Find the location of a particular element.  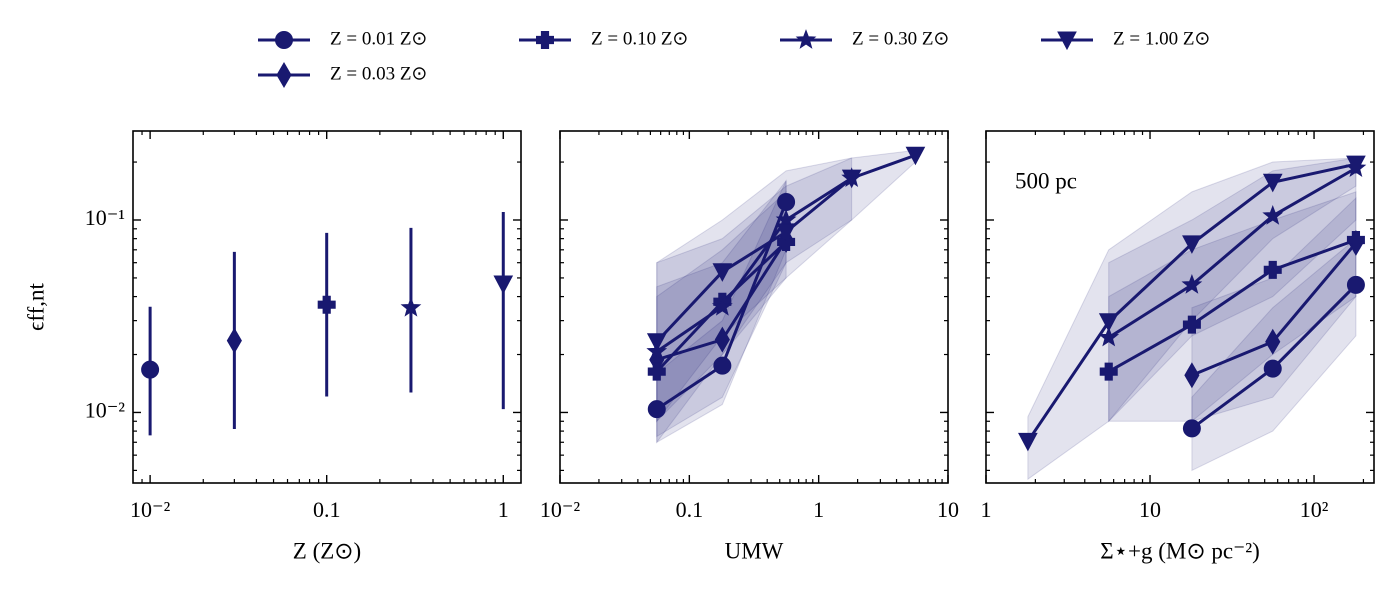

x-tick-label: 10² is located at coordinates (1314, 509).